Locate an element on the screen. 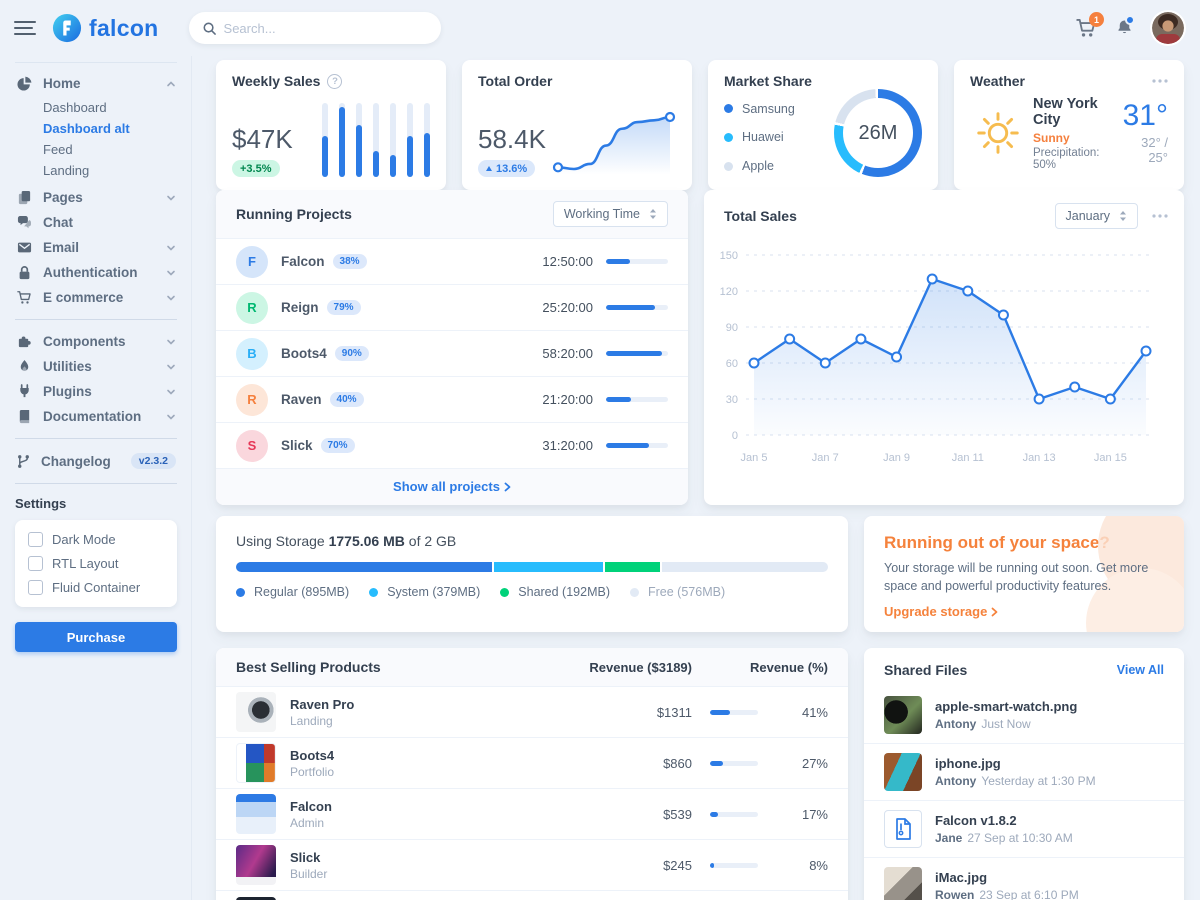  weather-condition: Sunny is located at coordinates (1051, 137).